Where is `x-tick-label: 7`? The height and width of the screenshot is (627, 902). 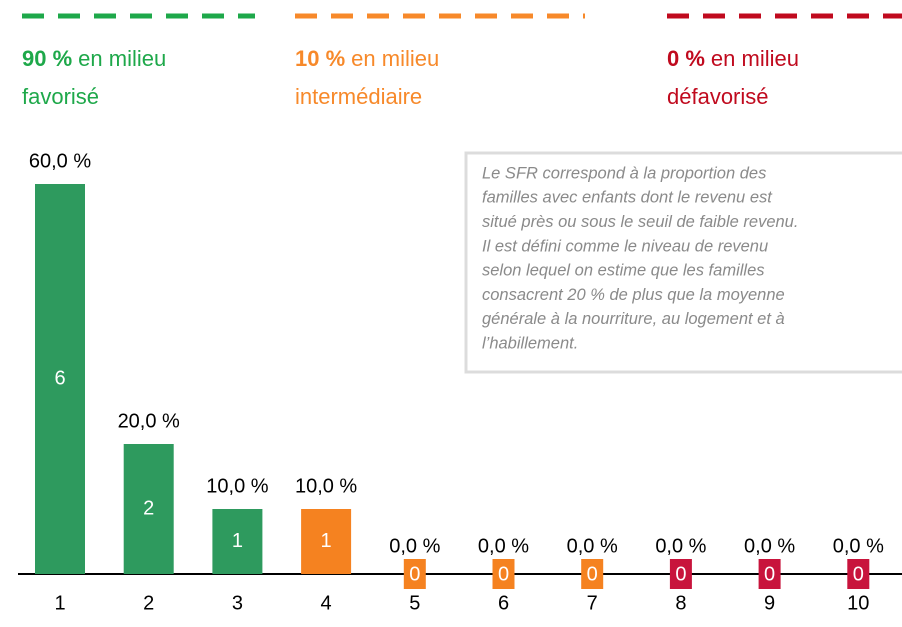
x-tick-label: 7 is located at coordinates (592, 603).